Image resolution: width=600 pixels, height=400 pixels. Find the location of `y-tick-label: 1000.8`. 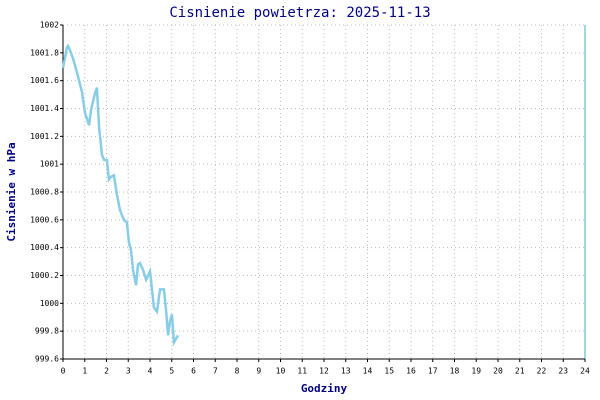

y-tick-label: 1000.8 is located at coordinates (44, 192).